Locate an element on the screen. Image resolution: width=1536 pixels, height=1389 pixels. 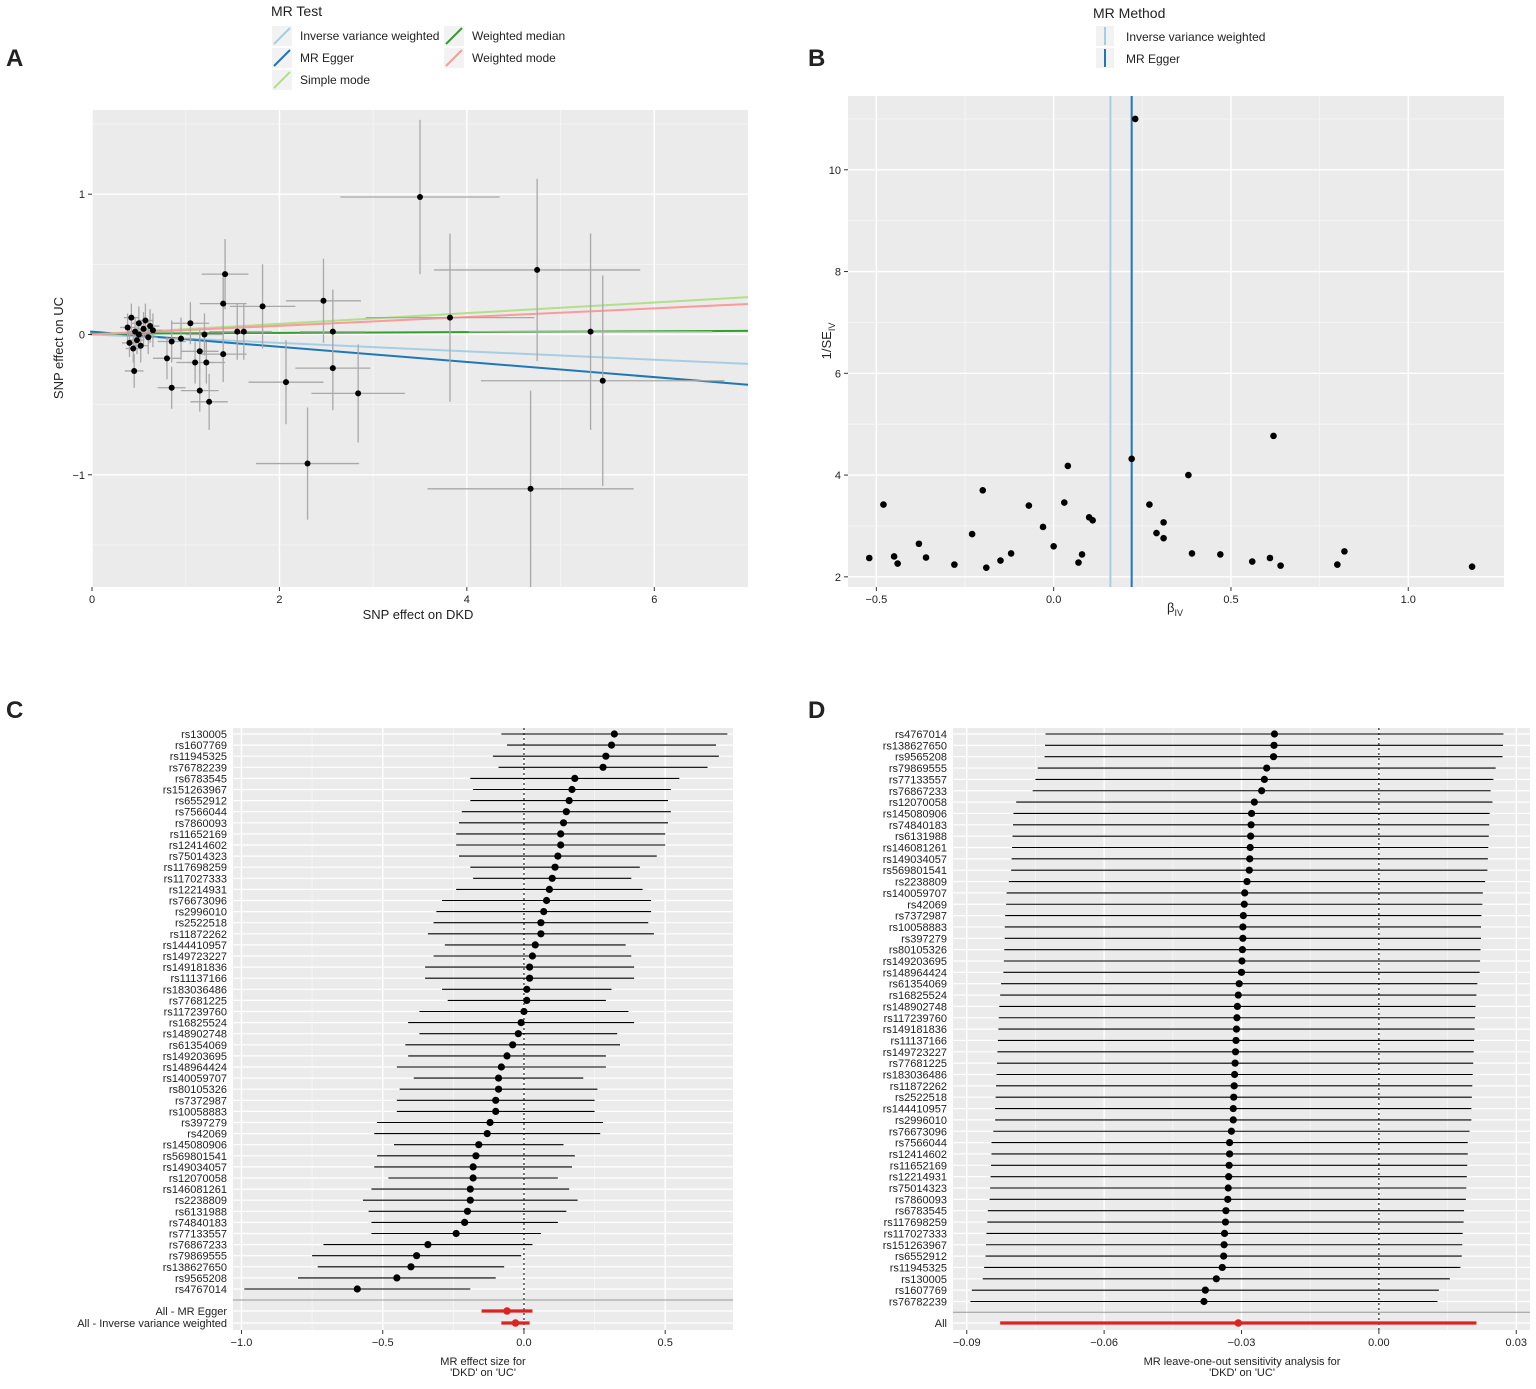
panel-b-x-label-sub: IV is located at coordinates (1178, 613).